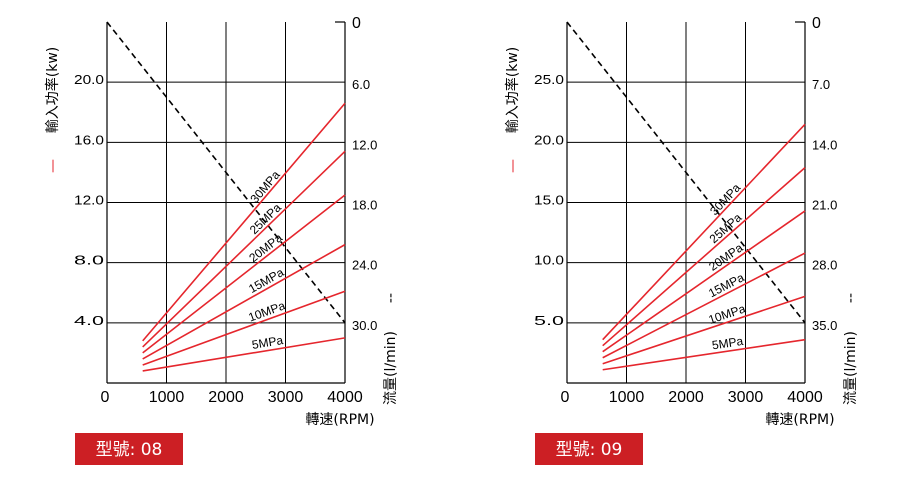  Describe the element at coordinates (361, 84) in the screenshot. I see `right-tick-label: 6.0` at that location.